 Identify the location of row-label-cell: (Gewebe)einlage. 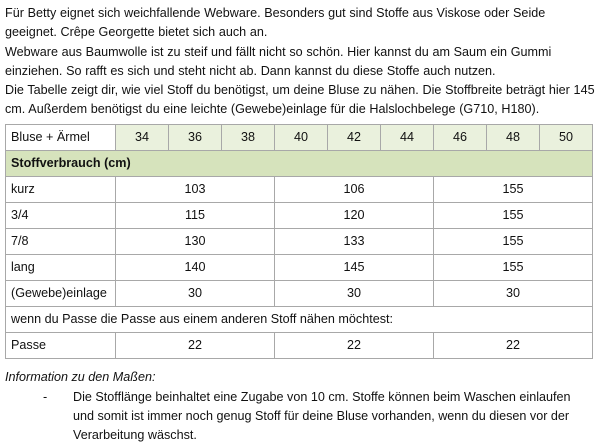
(60, 293).